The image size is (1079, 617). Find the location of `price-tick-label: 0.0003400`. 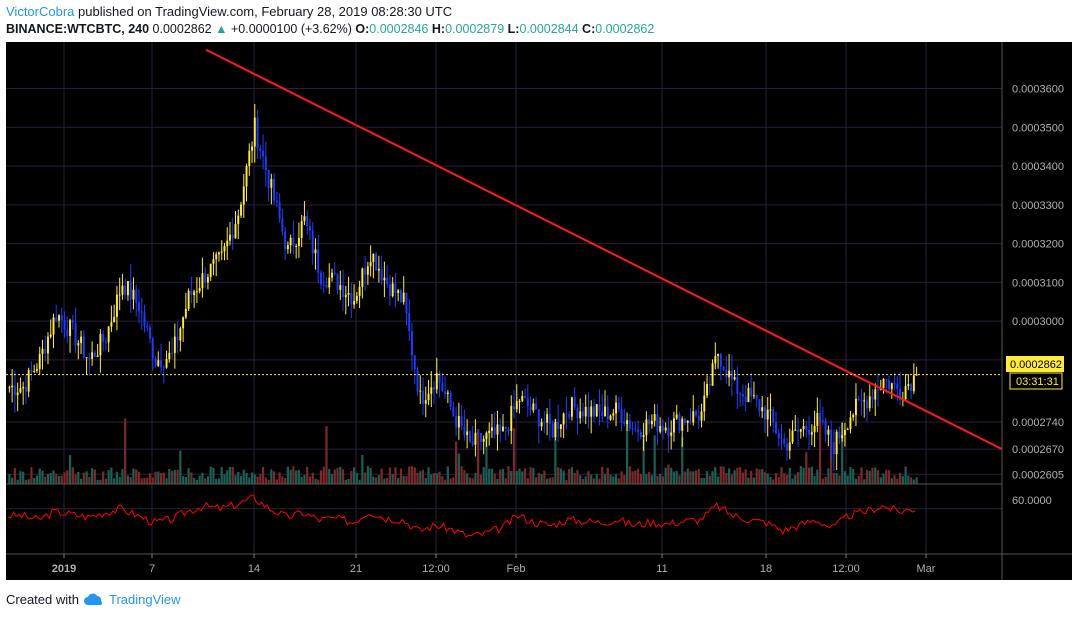

price-tick-label: 0.0003400 is located at coordinates (1038, 167).